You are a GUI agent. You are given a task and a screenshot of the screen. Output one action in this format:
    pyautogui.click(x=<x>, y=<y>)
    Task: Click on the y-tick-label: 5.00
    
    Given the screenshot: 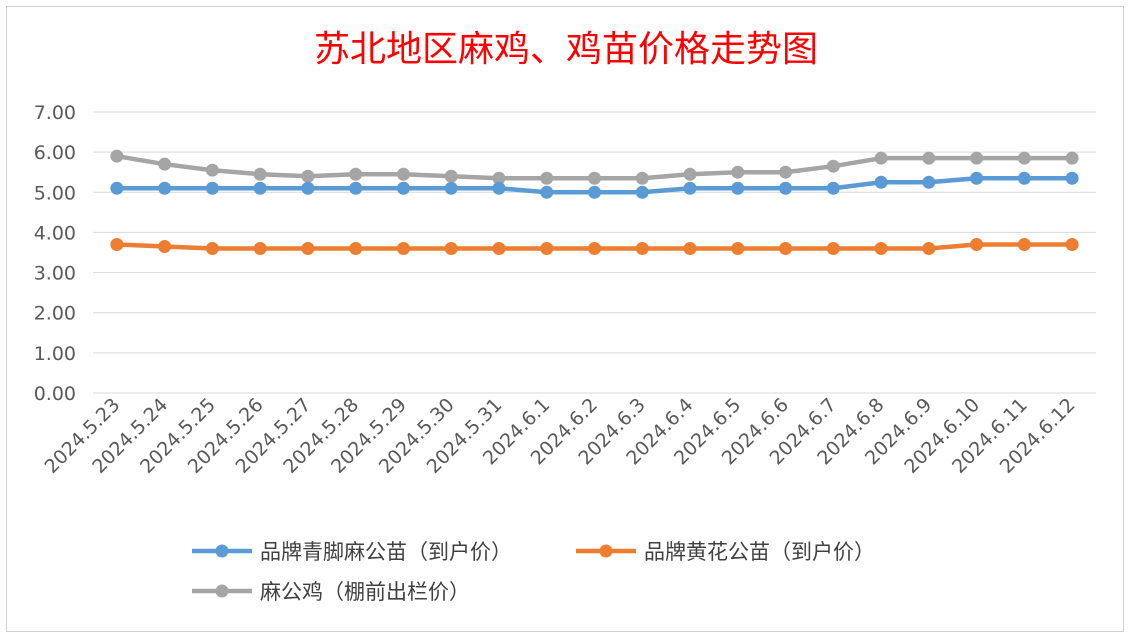 What is the action you would take?
    pyautogui.click(x=55, y=193)
    